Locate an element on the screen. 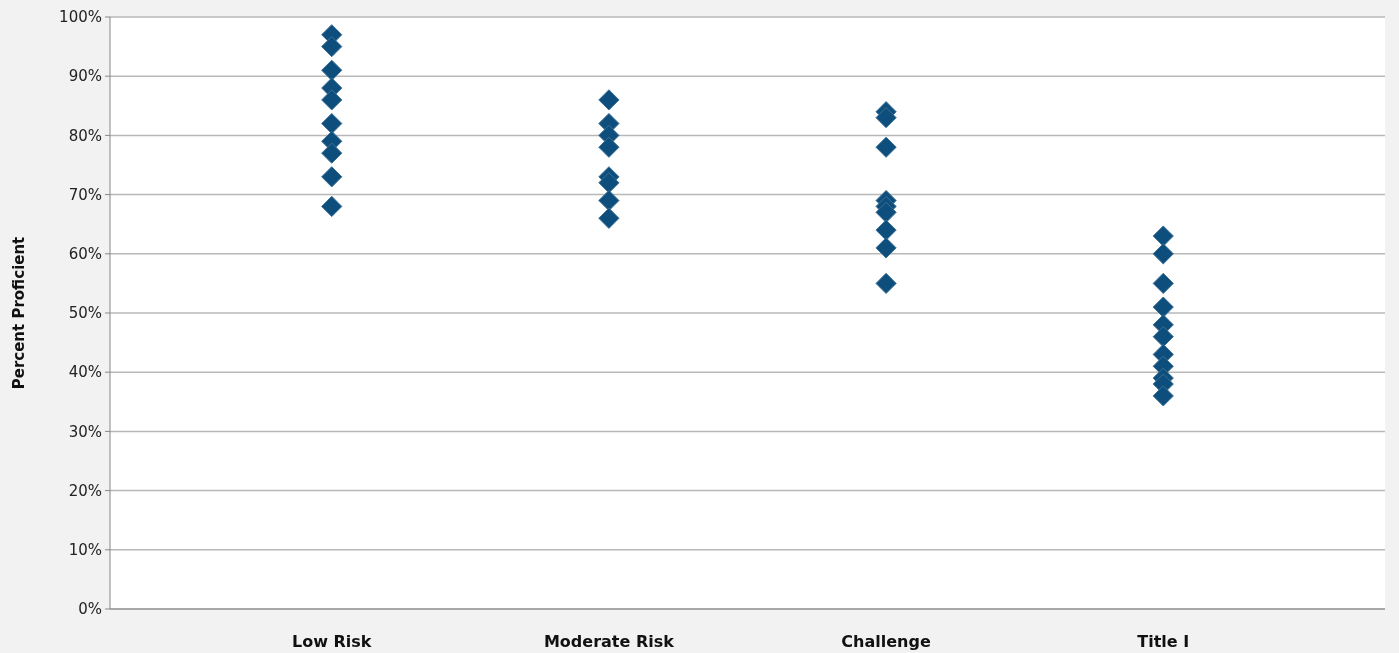 The height and width of the screenshot is (653, 1399). y-tick-label: 0% is located at coordinates (90, 609).